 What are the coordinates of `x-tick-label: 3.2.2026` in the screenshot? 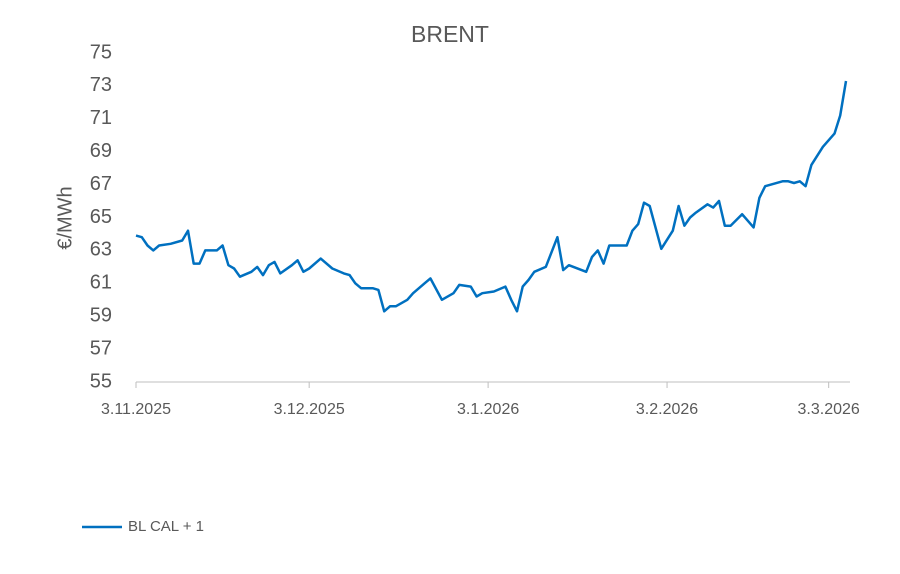 It's located at (667, 409).